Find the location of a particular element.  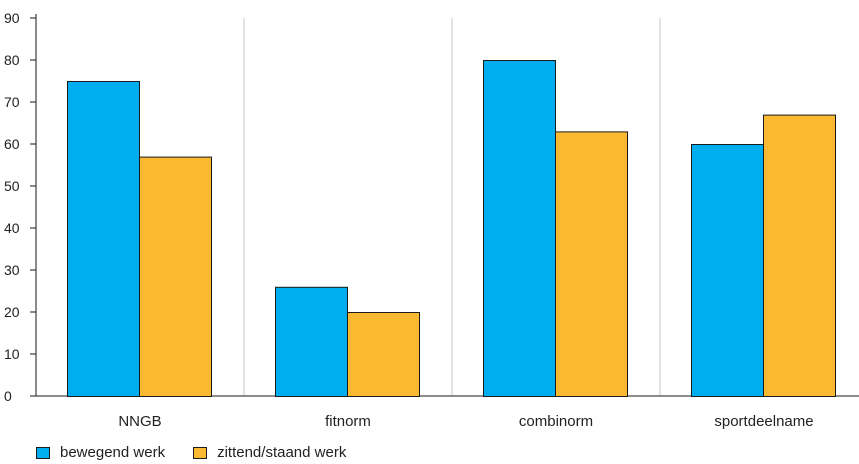

legend-swatch-zittend is located at coordinates (200, 452).